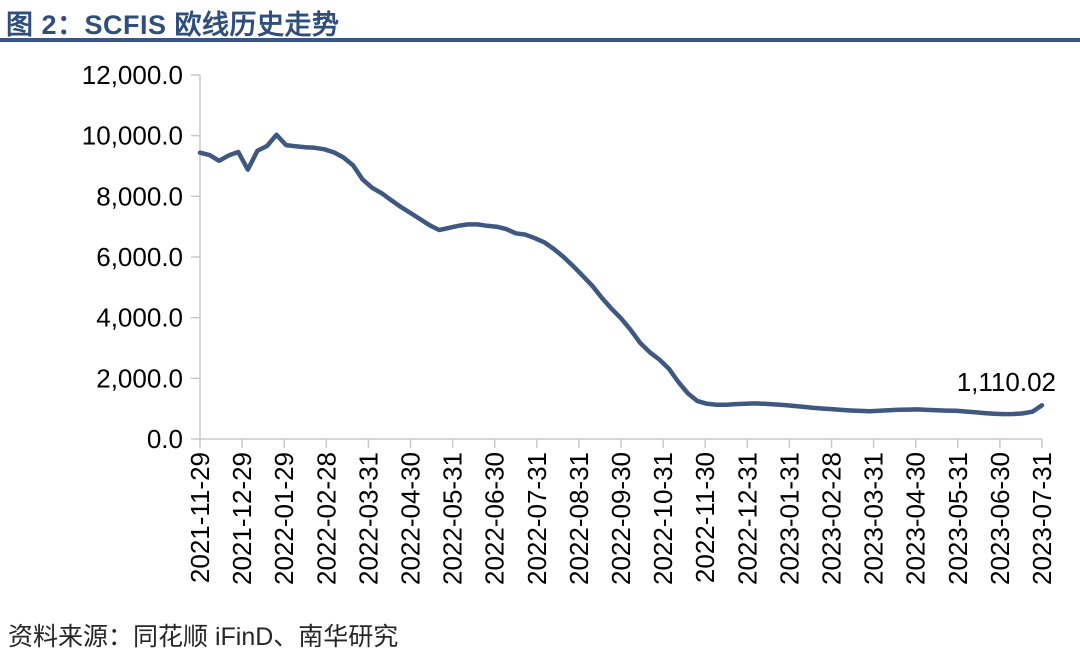 Image resolution: width=1080 pixels, height=657 pixels. What do you see at coordinates (368, 518) in the screenshot?
I see `svg-text: 2022-03-31` at bounding box center [368, 518].